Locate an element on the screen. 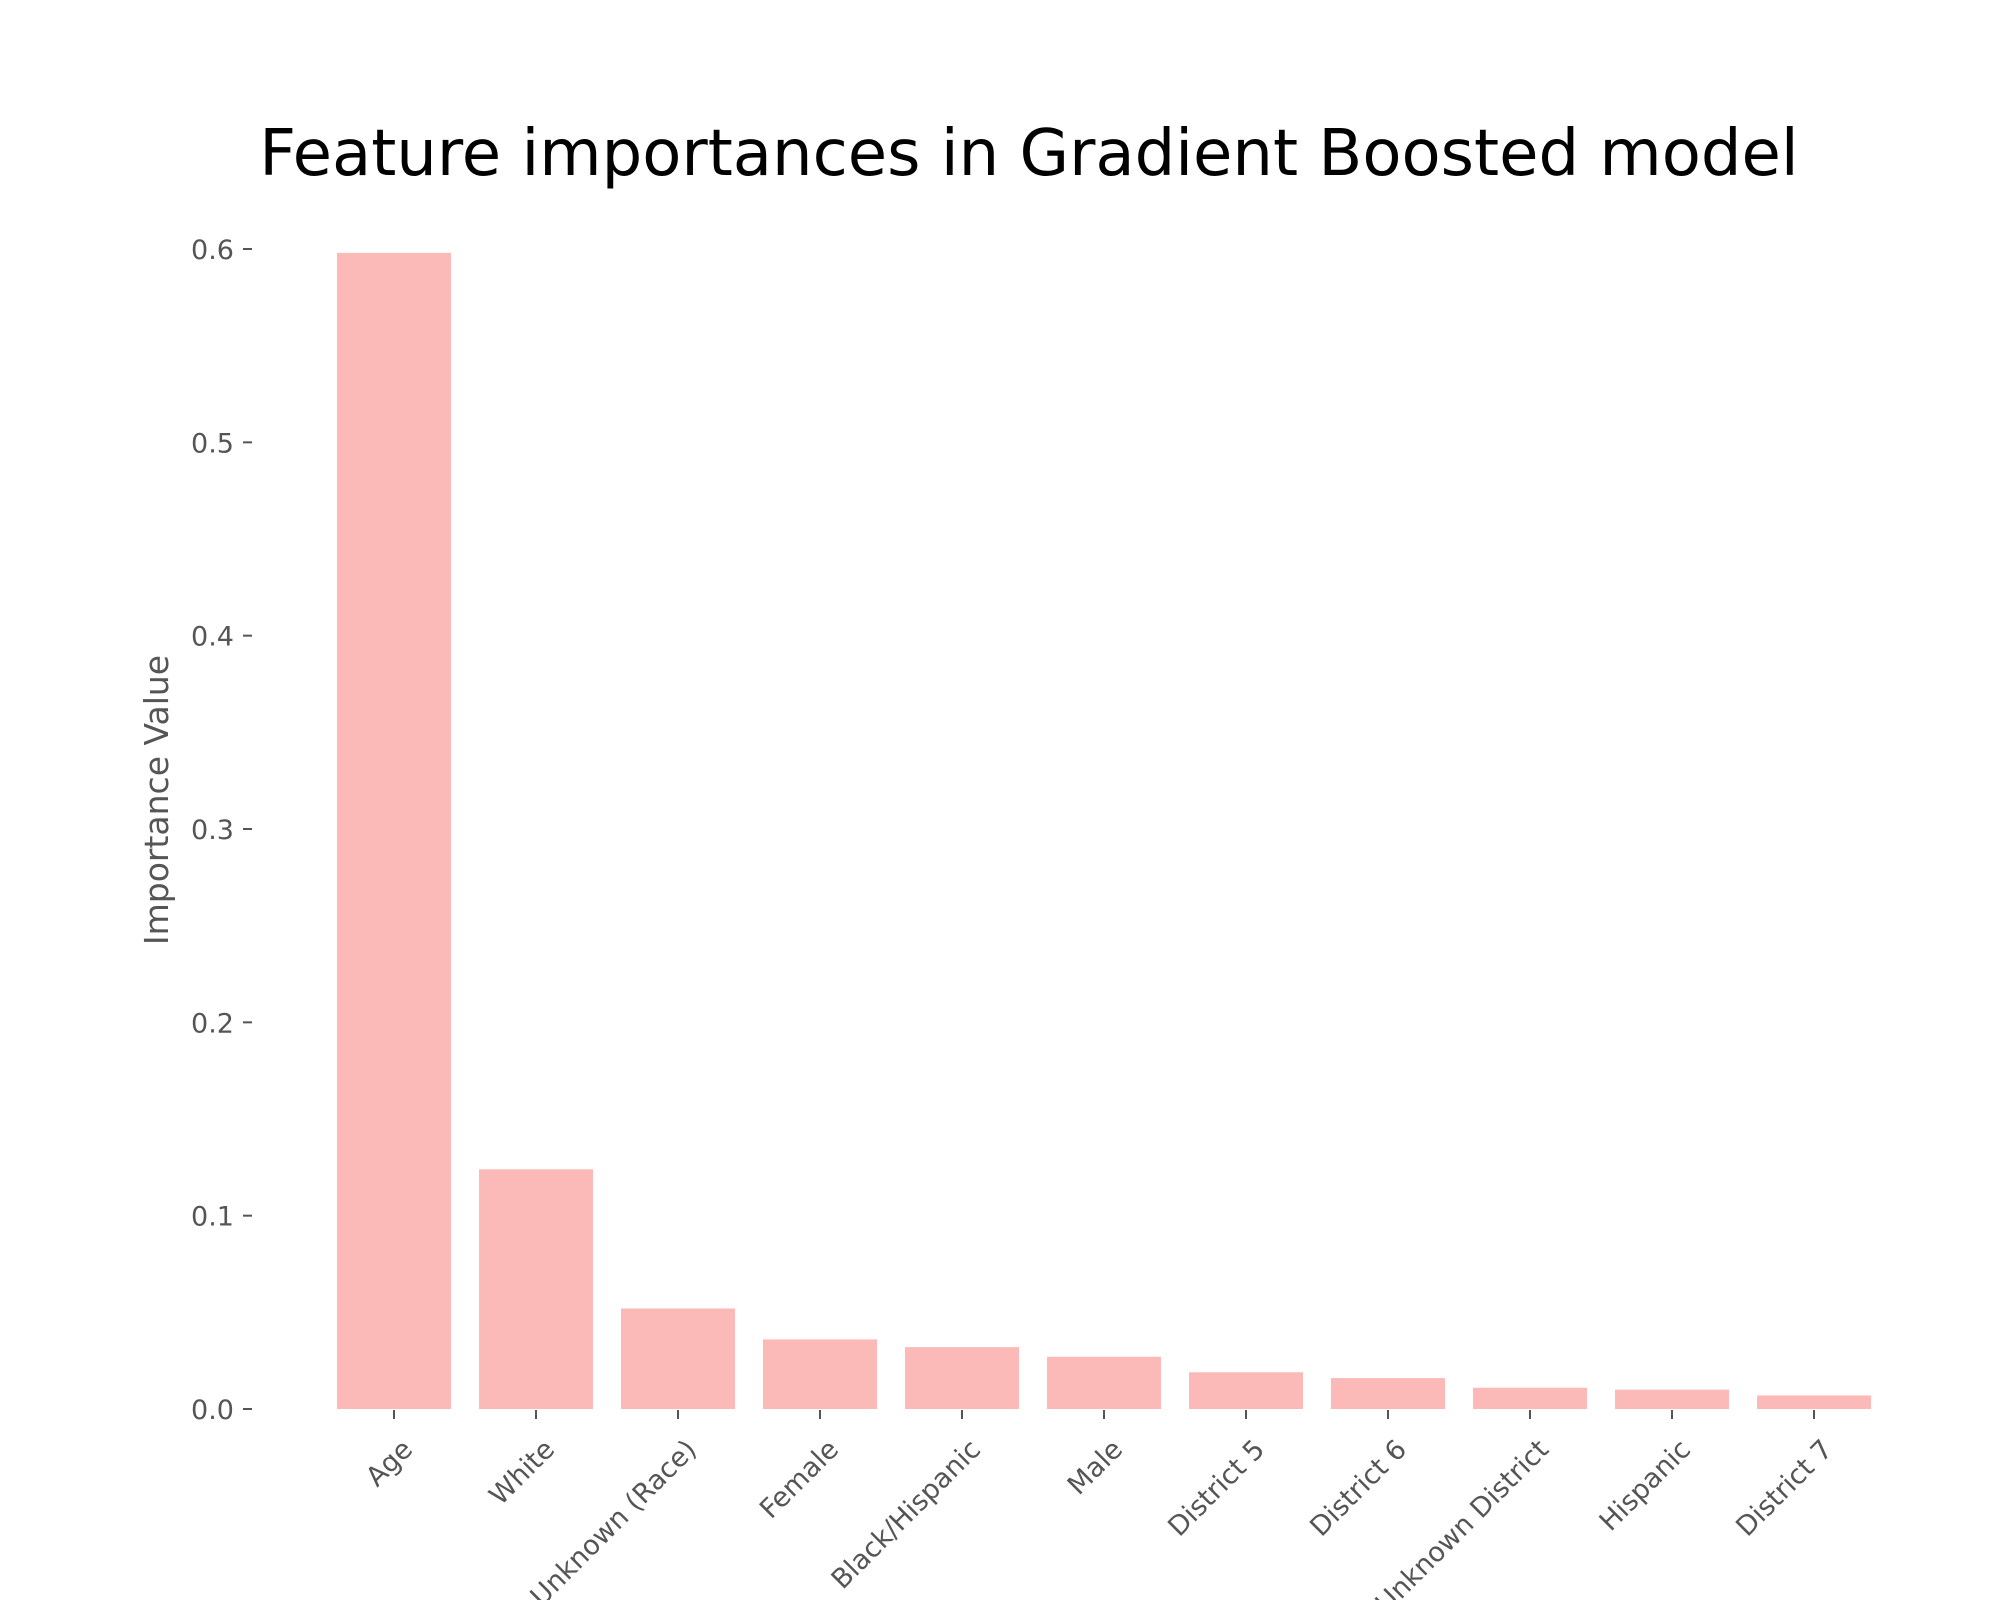 The image size is (2000, 1600). y-axis: 0.0 0.1 0.2 0.3 0.4 0.5 0.6 is located at coordinates (221, 830).